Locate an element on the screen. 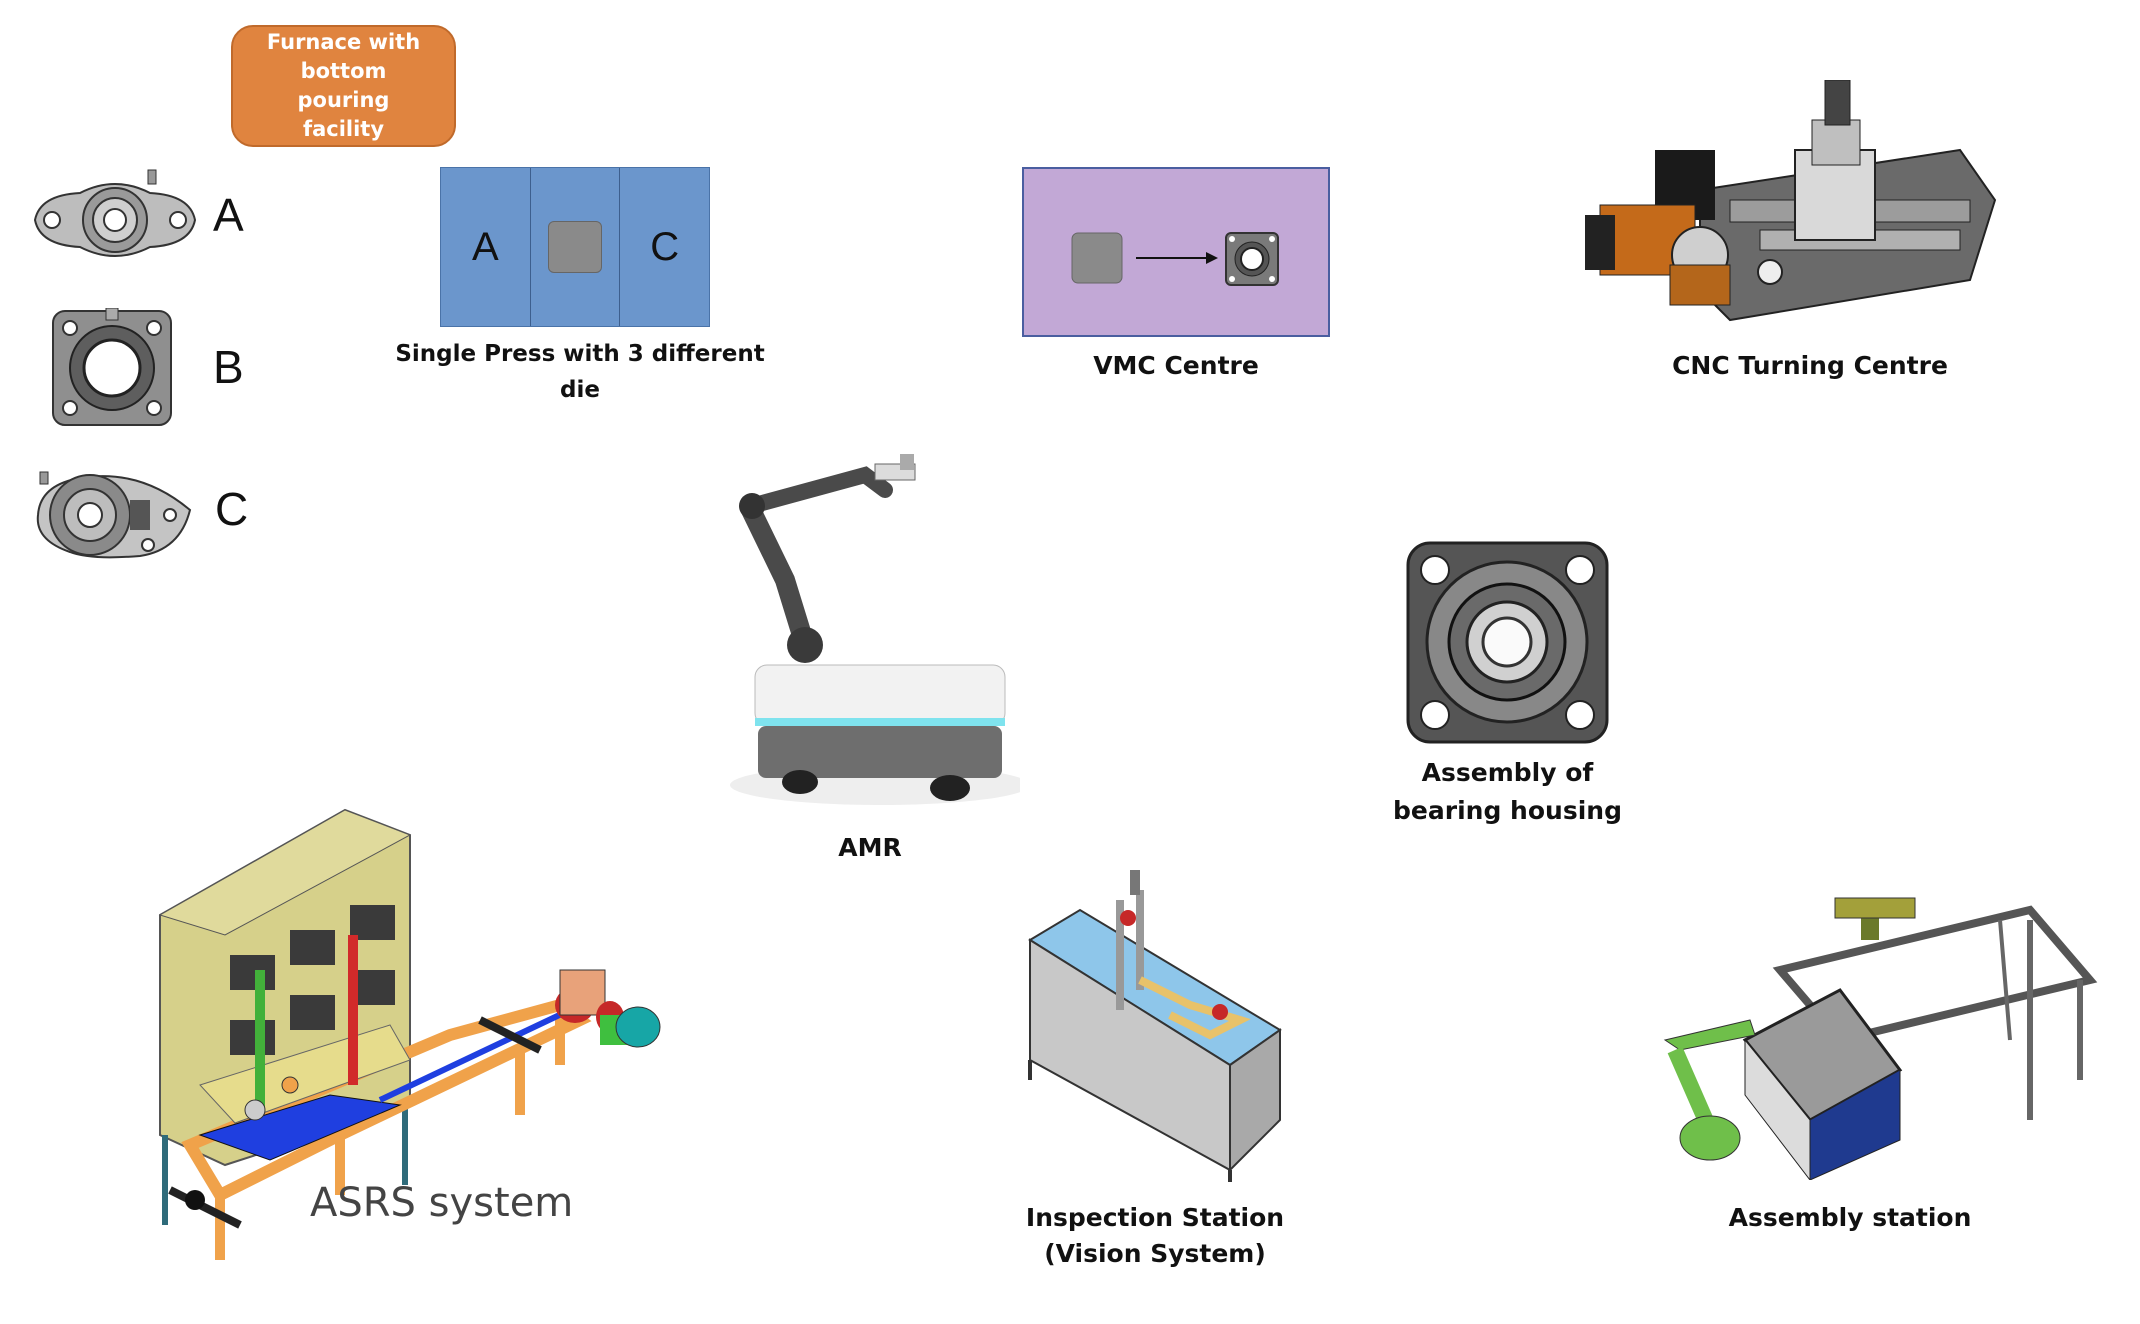 The width and height of the screenshot is (2140, 1324). part-letter-b: B is located at coordinates (228, 367).